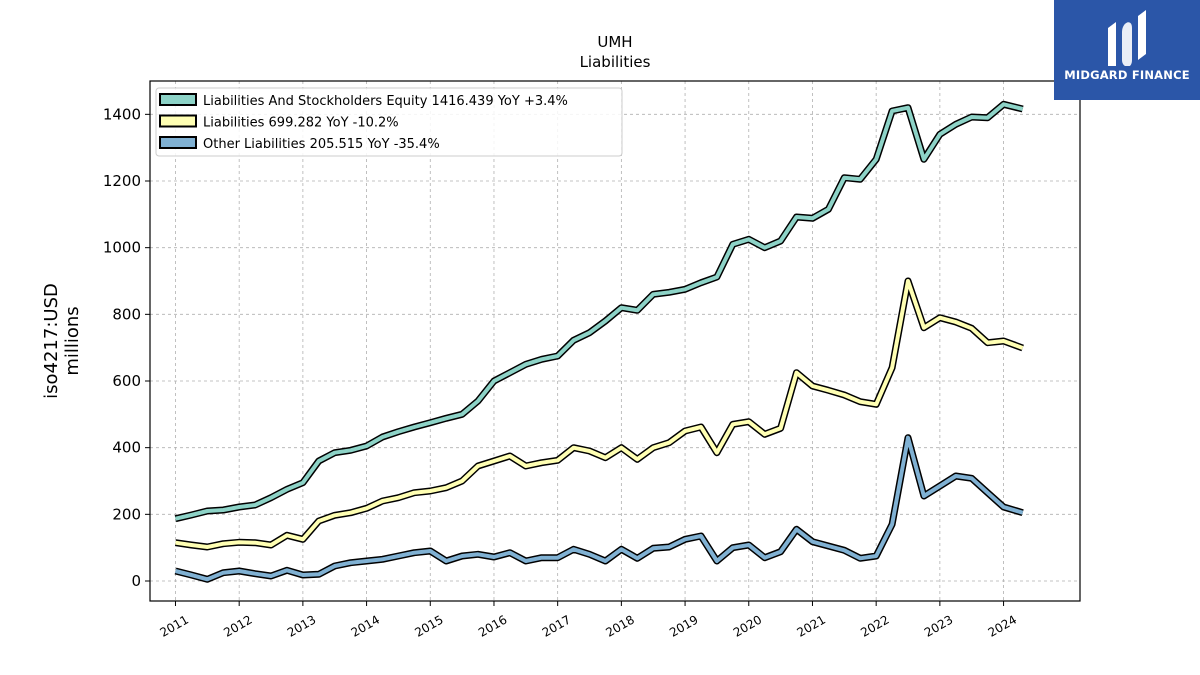  Describe the element at coordinates (1127, 38) in the screenshot. I see `midgard-logo-icon` at that location.